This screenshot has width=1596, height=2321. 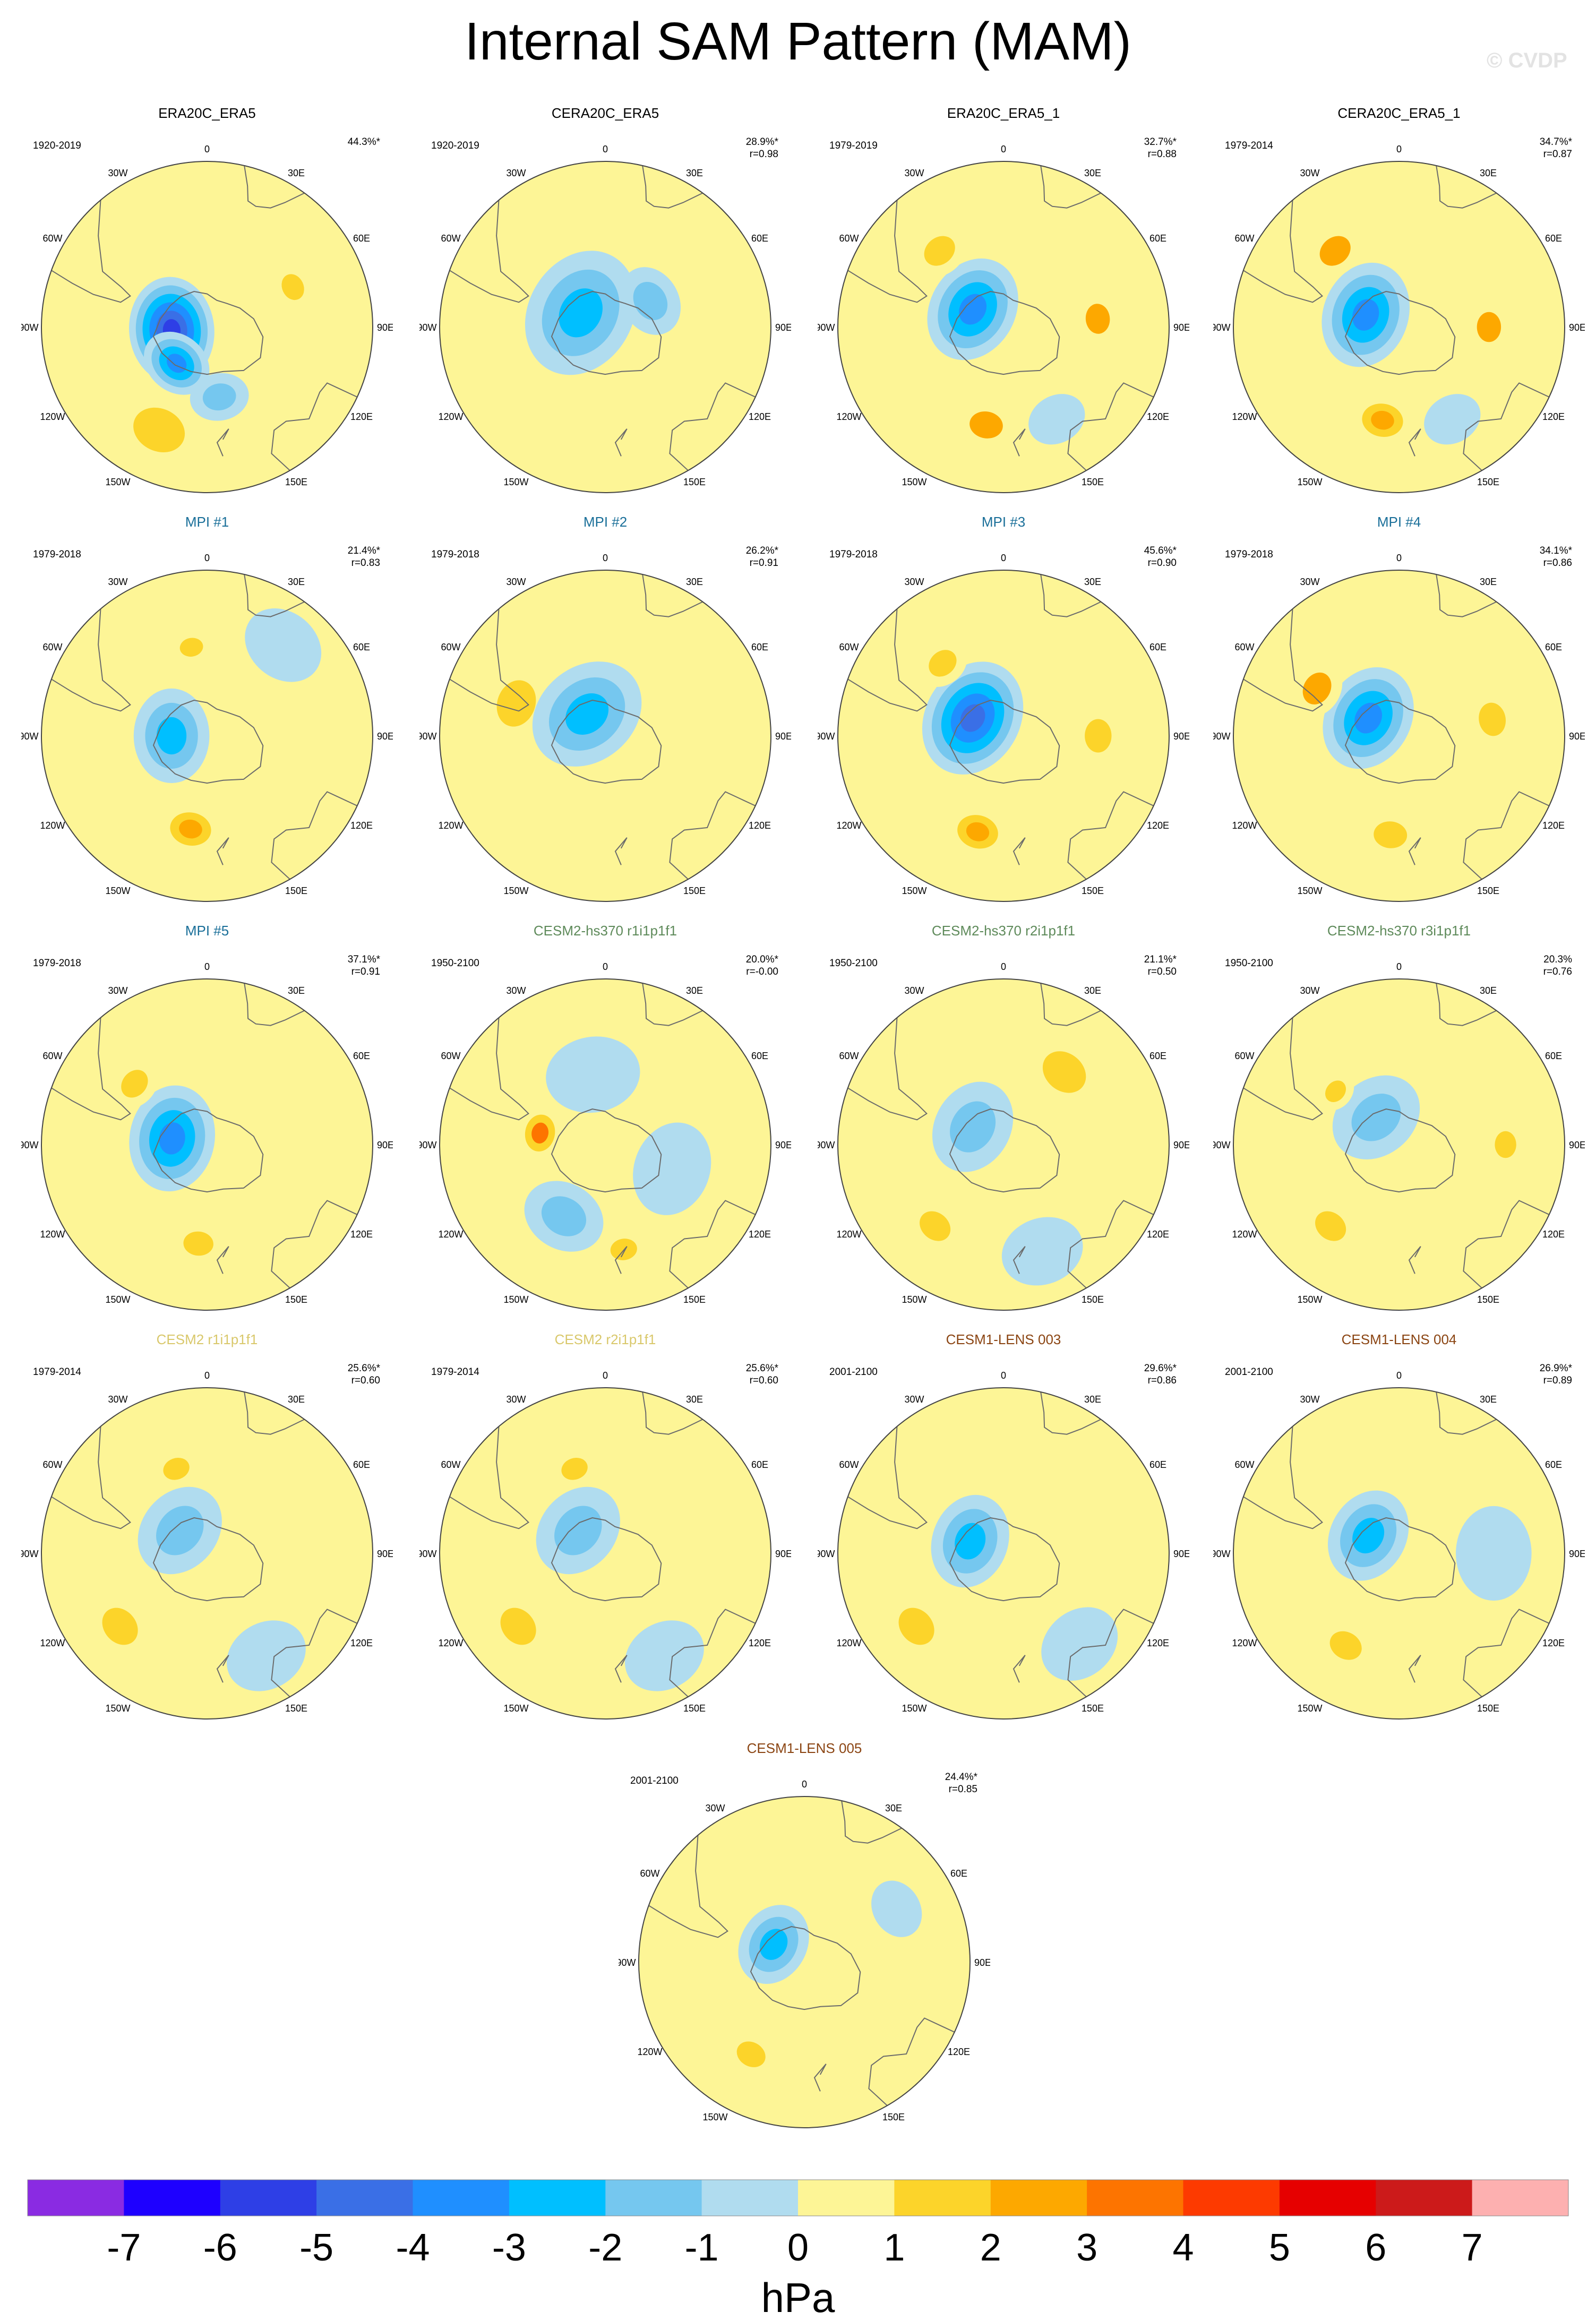 I want to click on pattern-correlation: r=0.85, so click(x=963, y=1789).